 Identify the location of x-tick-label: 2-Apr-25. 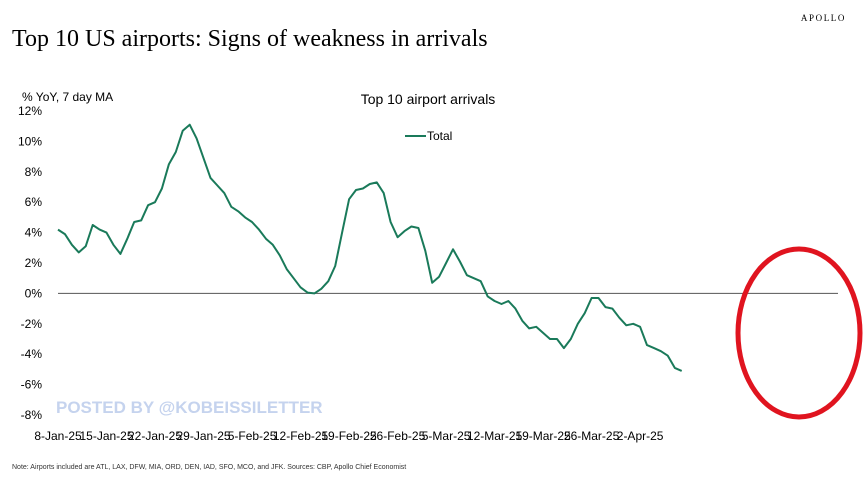
(640, 436).